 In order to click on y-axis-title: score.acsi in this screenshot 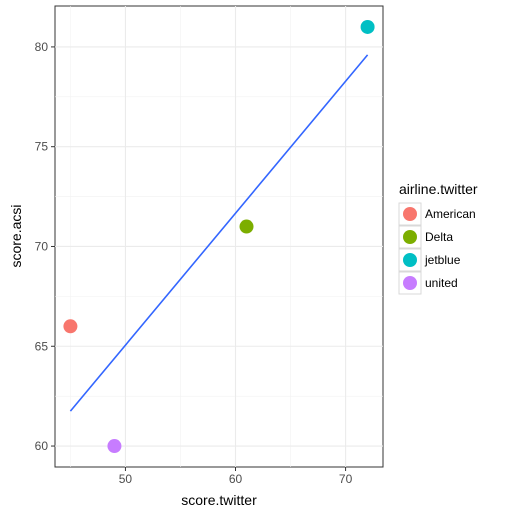, I will do `click(16, 235)`.